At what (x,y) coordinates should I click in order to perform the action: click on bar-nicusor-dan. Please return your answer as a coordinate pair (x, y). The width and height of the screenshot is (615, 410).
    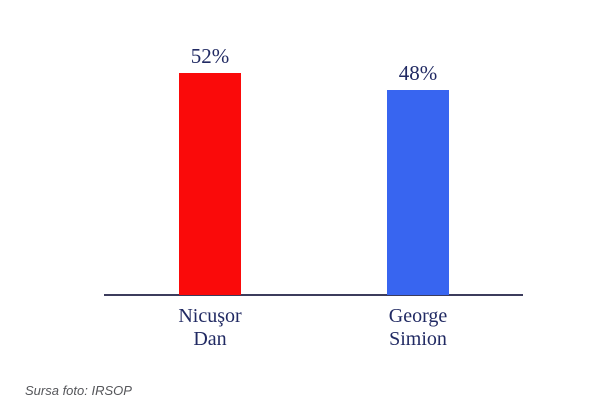
    Looking at the image, I should click on (210, 184).